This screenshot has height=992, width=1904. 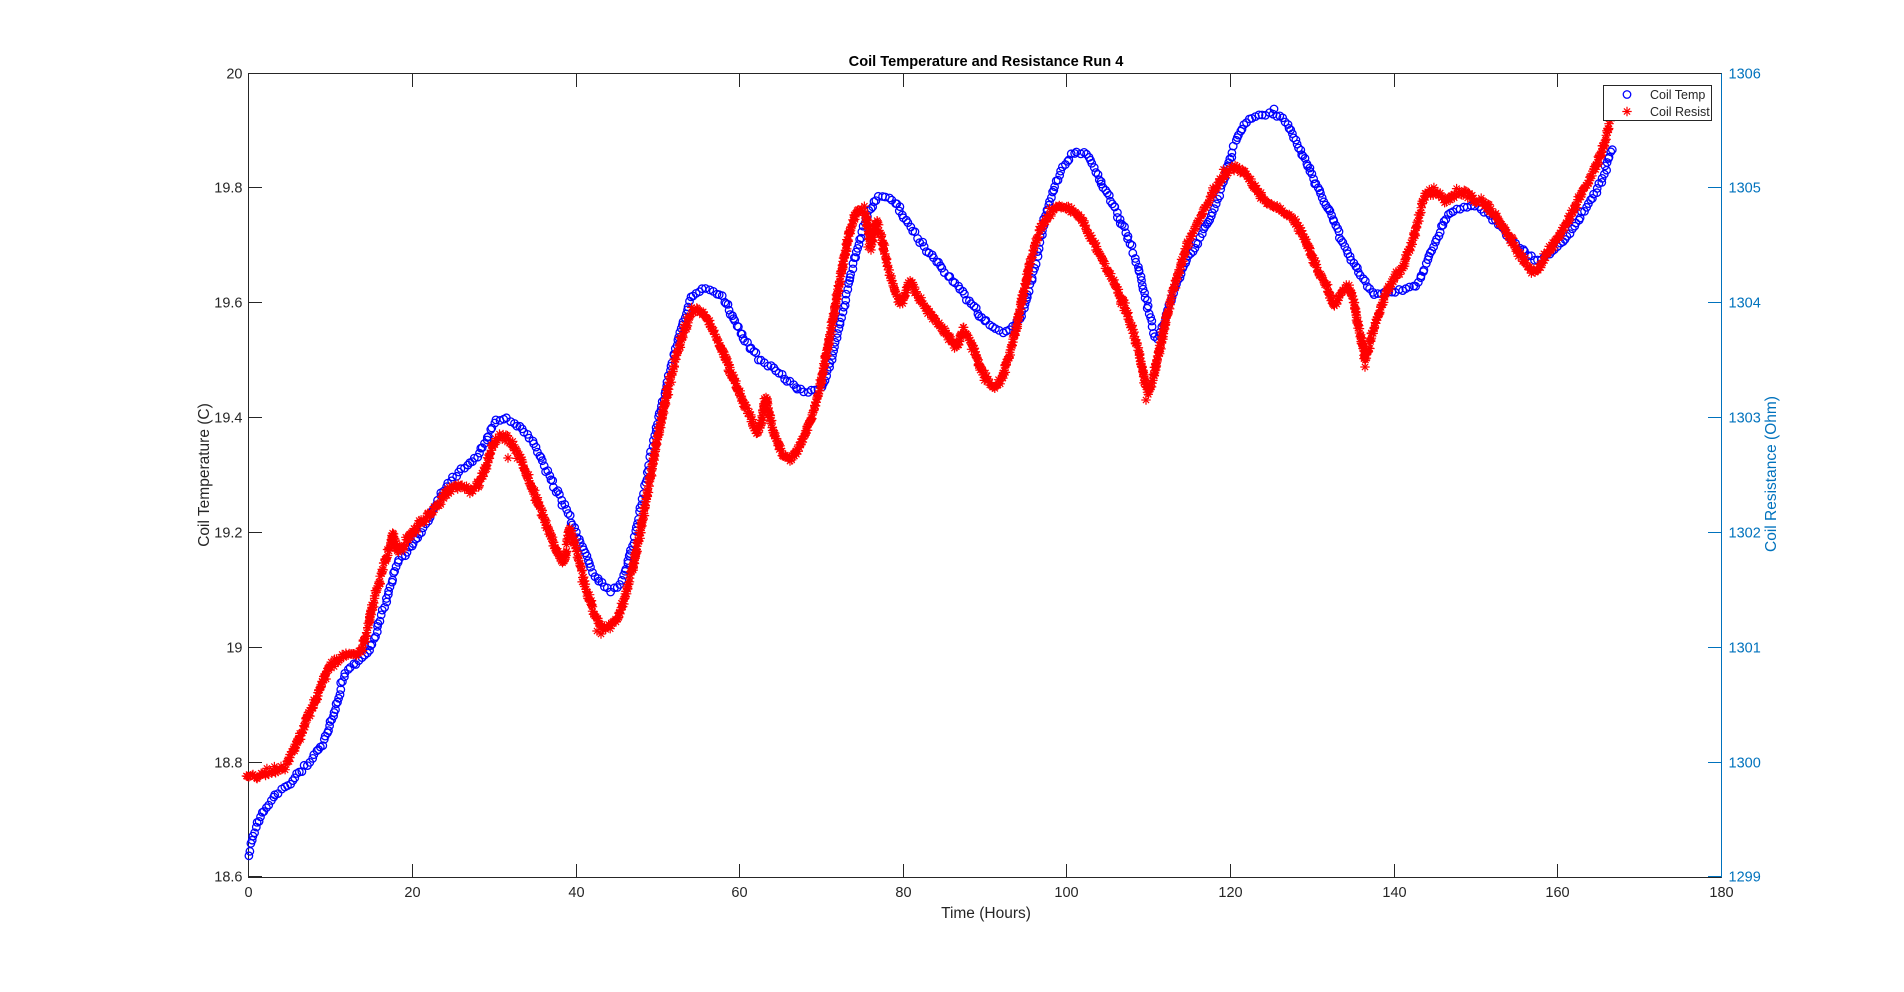 I want to click on svg-text: 1300, so click(x=1745, y=764).